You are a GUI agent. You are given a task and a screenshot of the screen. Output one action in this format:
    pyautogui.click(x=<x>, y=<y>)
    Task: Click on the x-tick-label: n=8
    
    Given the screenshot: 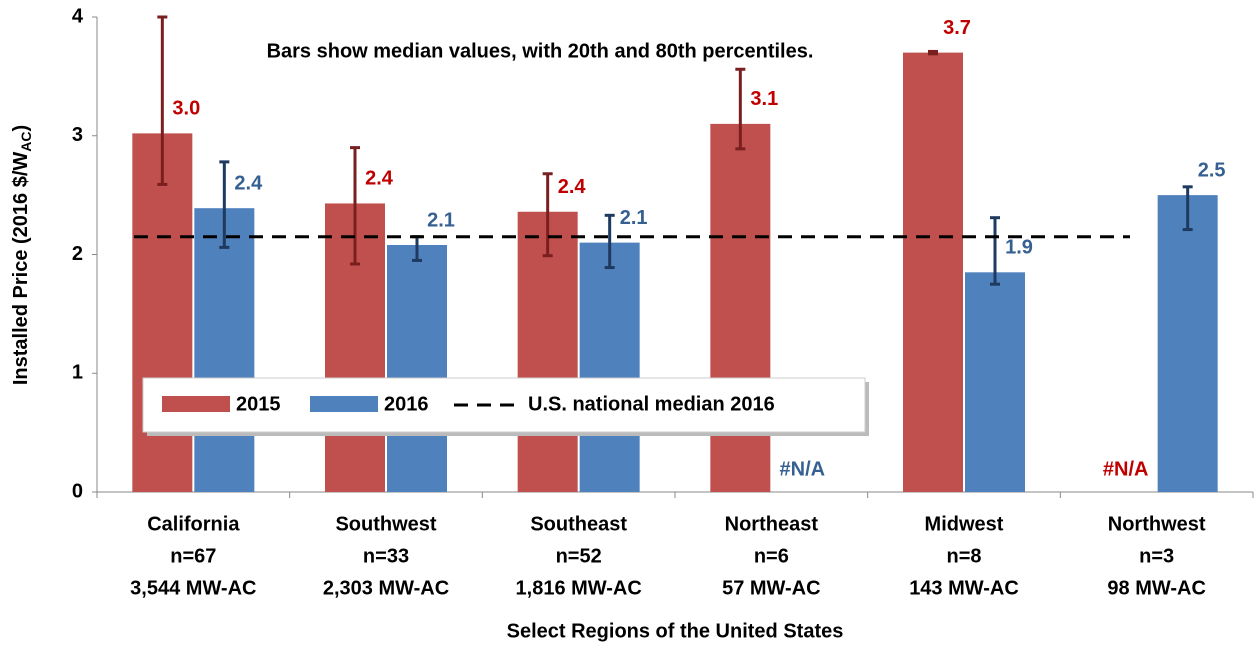 What is the action you would take?
    pyautogui.click(x=963, y=556)
    